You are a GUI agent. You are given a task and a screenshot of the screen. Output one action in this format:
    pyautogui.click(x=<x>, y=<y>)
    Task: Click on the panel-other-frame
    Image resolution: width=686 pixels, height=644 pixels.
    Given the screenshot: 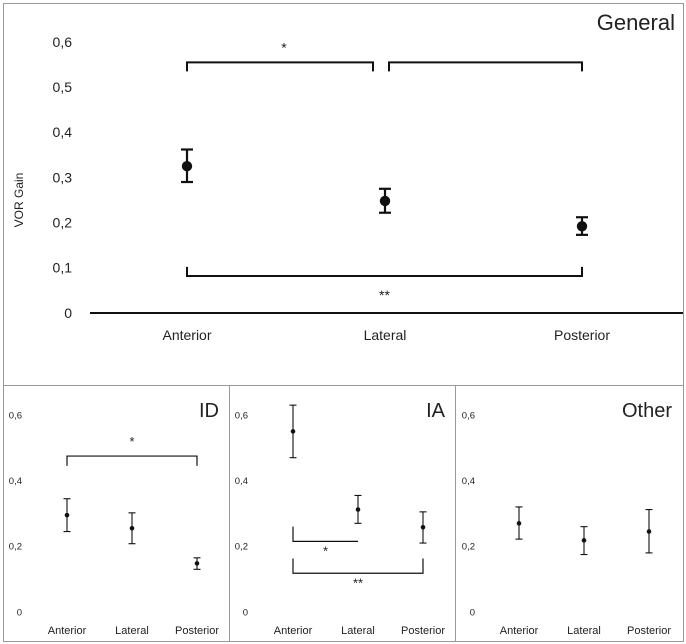 What is the action you would take?
    pyautogui.click(x=569, y=513)
    